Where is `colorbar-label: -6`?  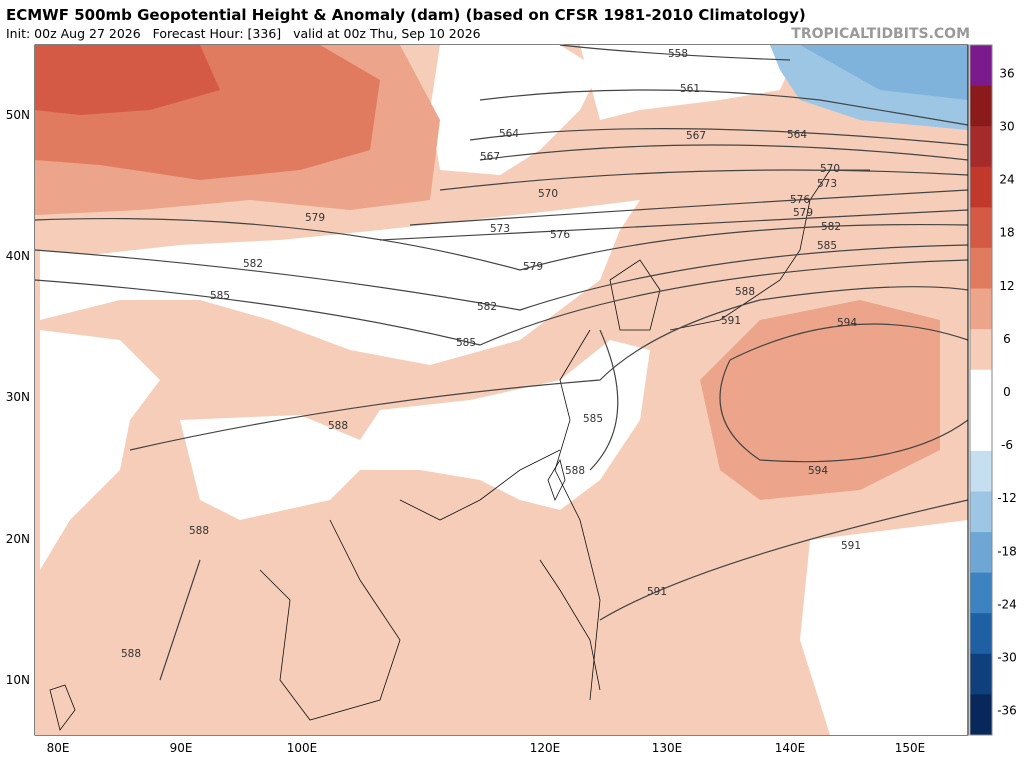
colorbar-label: -6 is located at coordinates (1007, 445).